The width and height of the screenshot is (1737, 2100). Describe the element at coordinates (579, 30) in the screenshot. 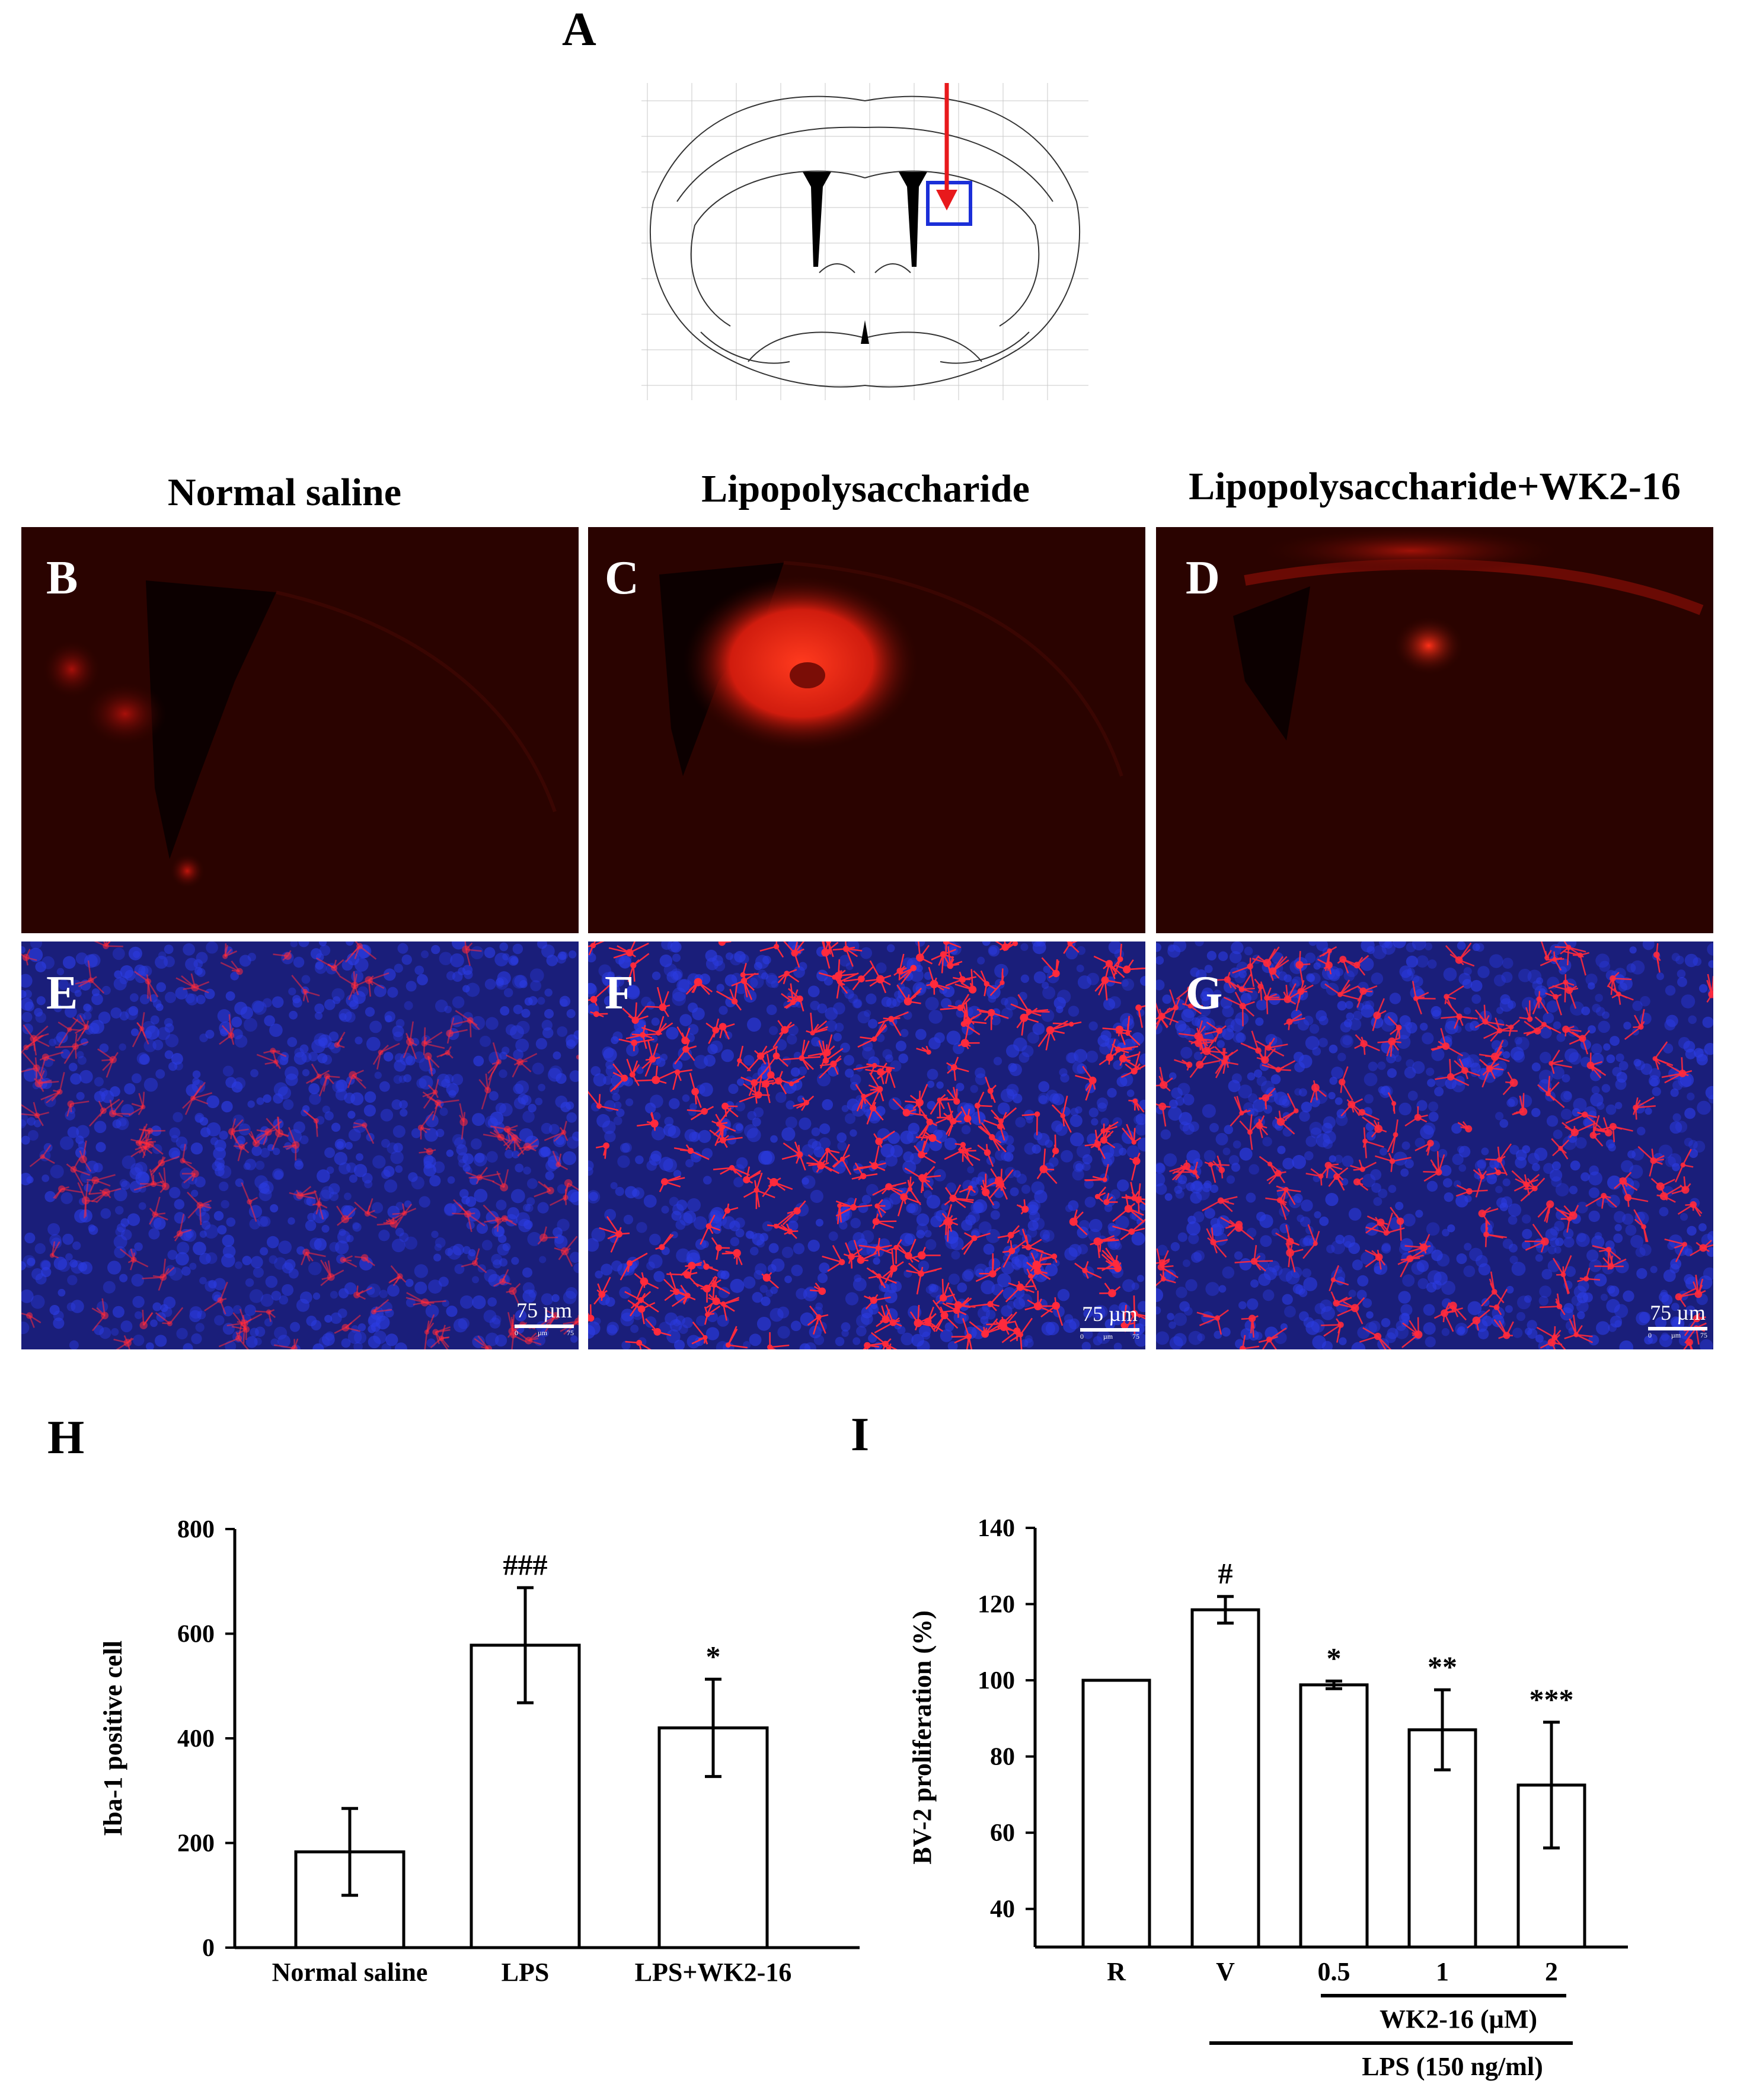

I see `panel-label-a: A` at that location.